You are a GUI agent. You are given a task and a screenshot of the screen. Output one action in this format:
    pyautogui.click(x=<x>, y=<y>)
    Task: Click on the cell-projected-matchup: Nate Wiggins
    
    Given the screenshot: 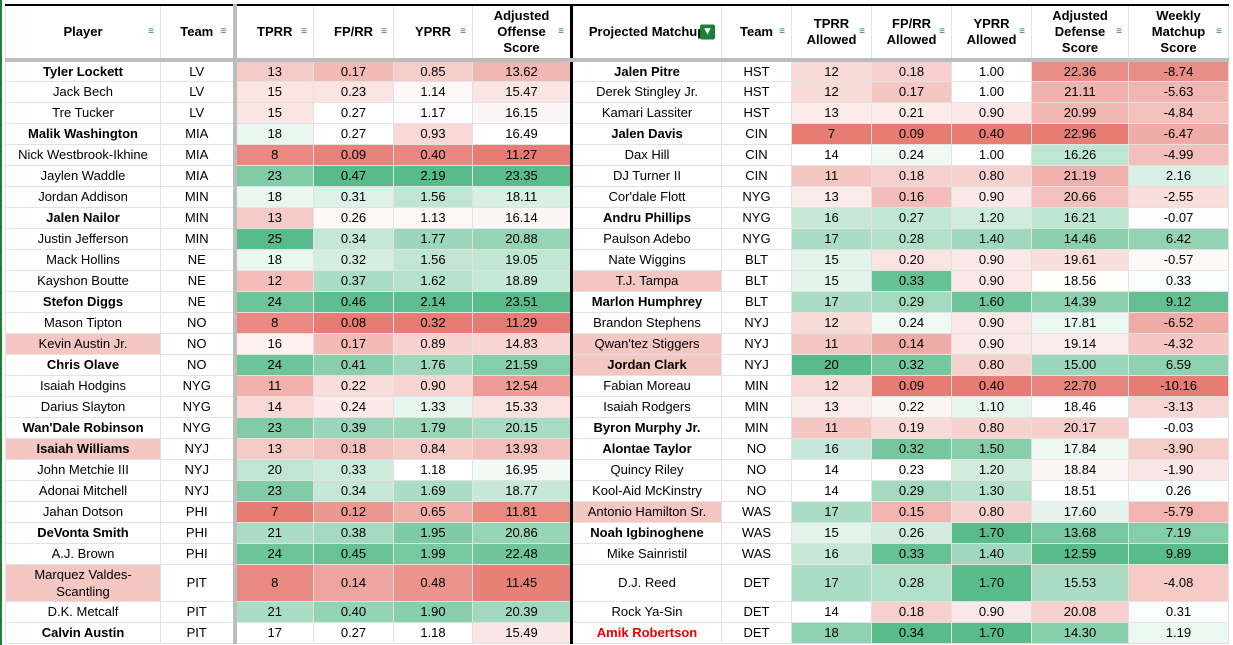 What is the action you would take?
    pyautogui.click(x=646, y=259)
    